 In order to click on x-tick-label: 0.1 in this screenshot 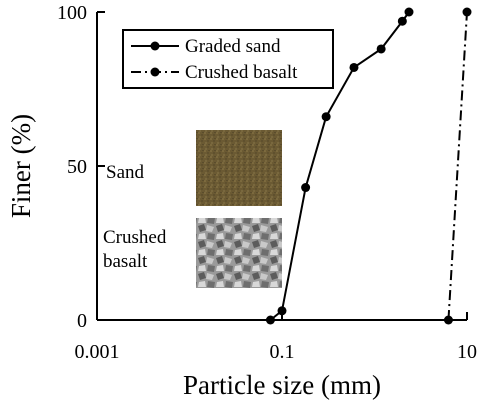, I will do `click(282, 352)`.